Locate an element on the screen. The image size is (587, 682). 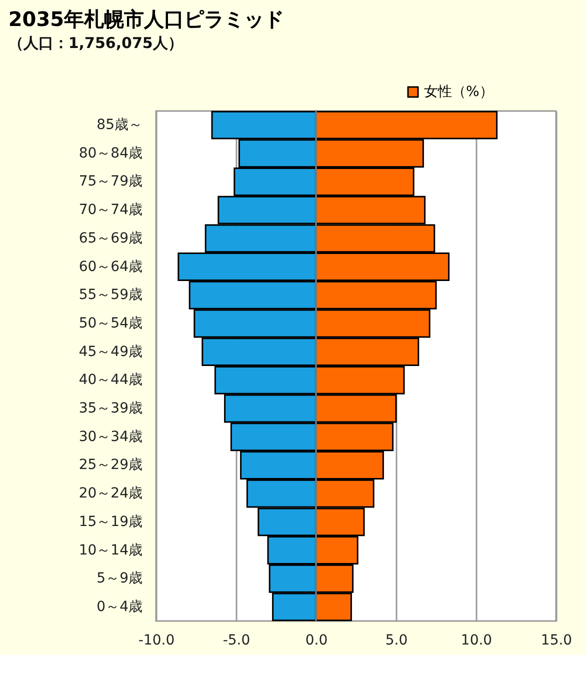
y-tick-label: 0～4歳 is located at coordinates (119, 606).